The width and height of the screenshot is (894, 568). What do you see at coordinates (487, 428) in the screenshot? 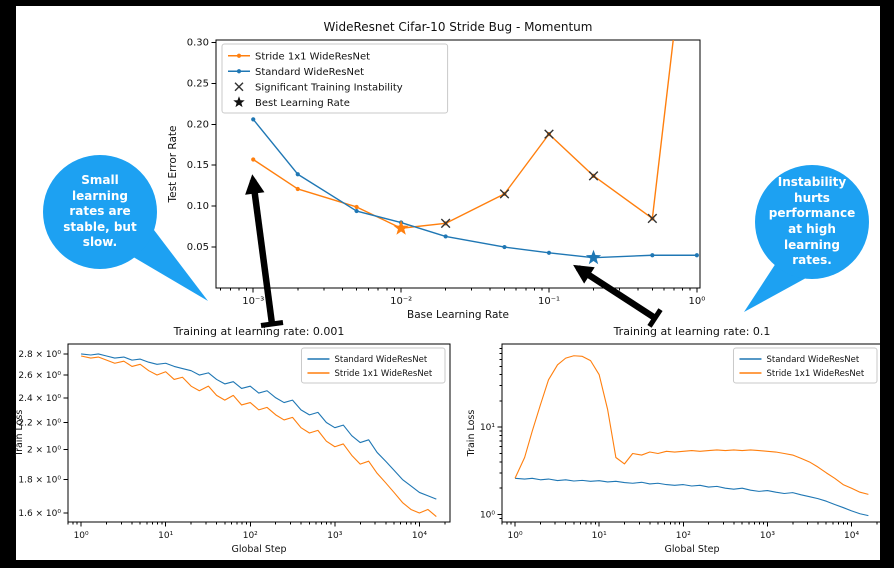
I see `y-tick-label: 10¹` at bounding box center [487, 428].